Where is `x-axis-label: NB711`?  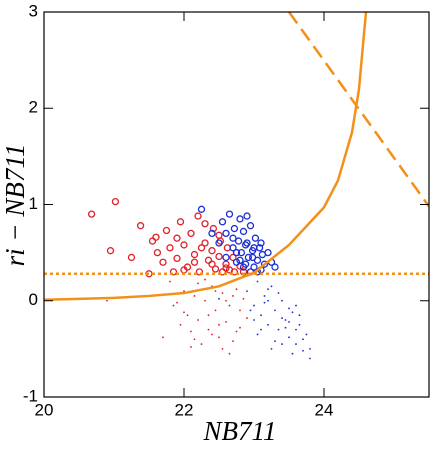 x-axis-label: NB711 is located at coordinates (240, 431).